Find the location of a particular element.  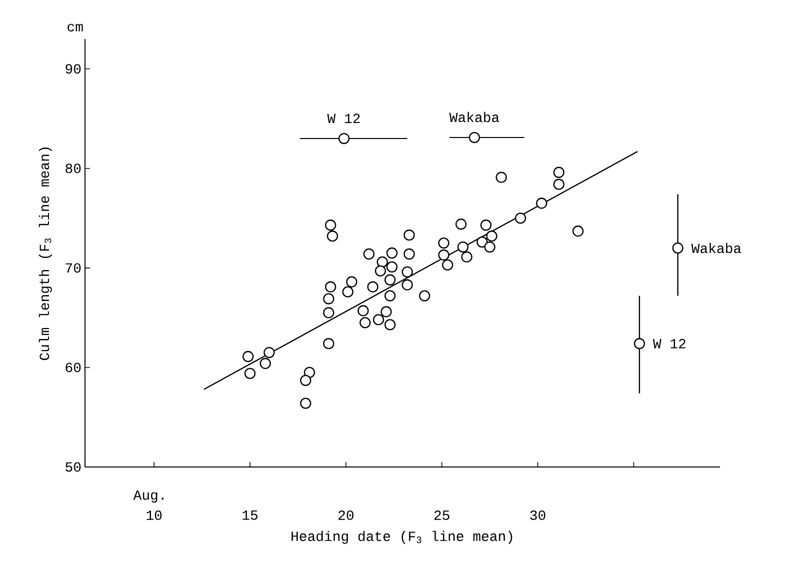

x-tick-label: 30 is located at coordinates (538, 515).